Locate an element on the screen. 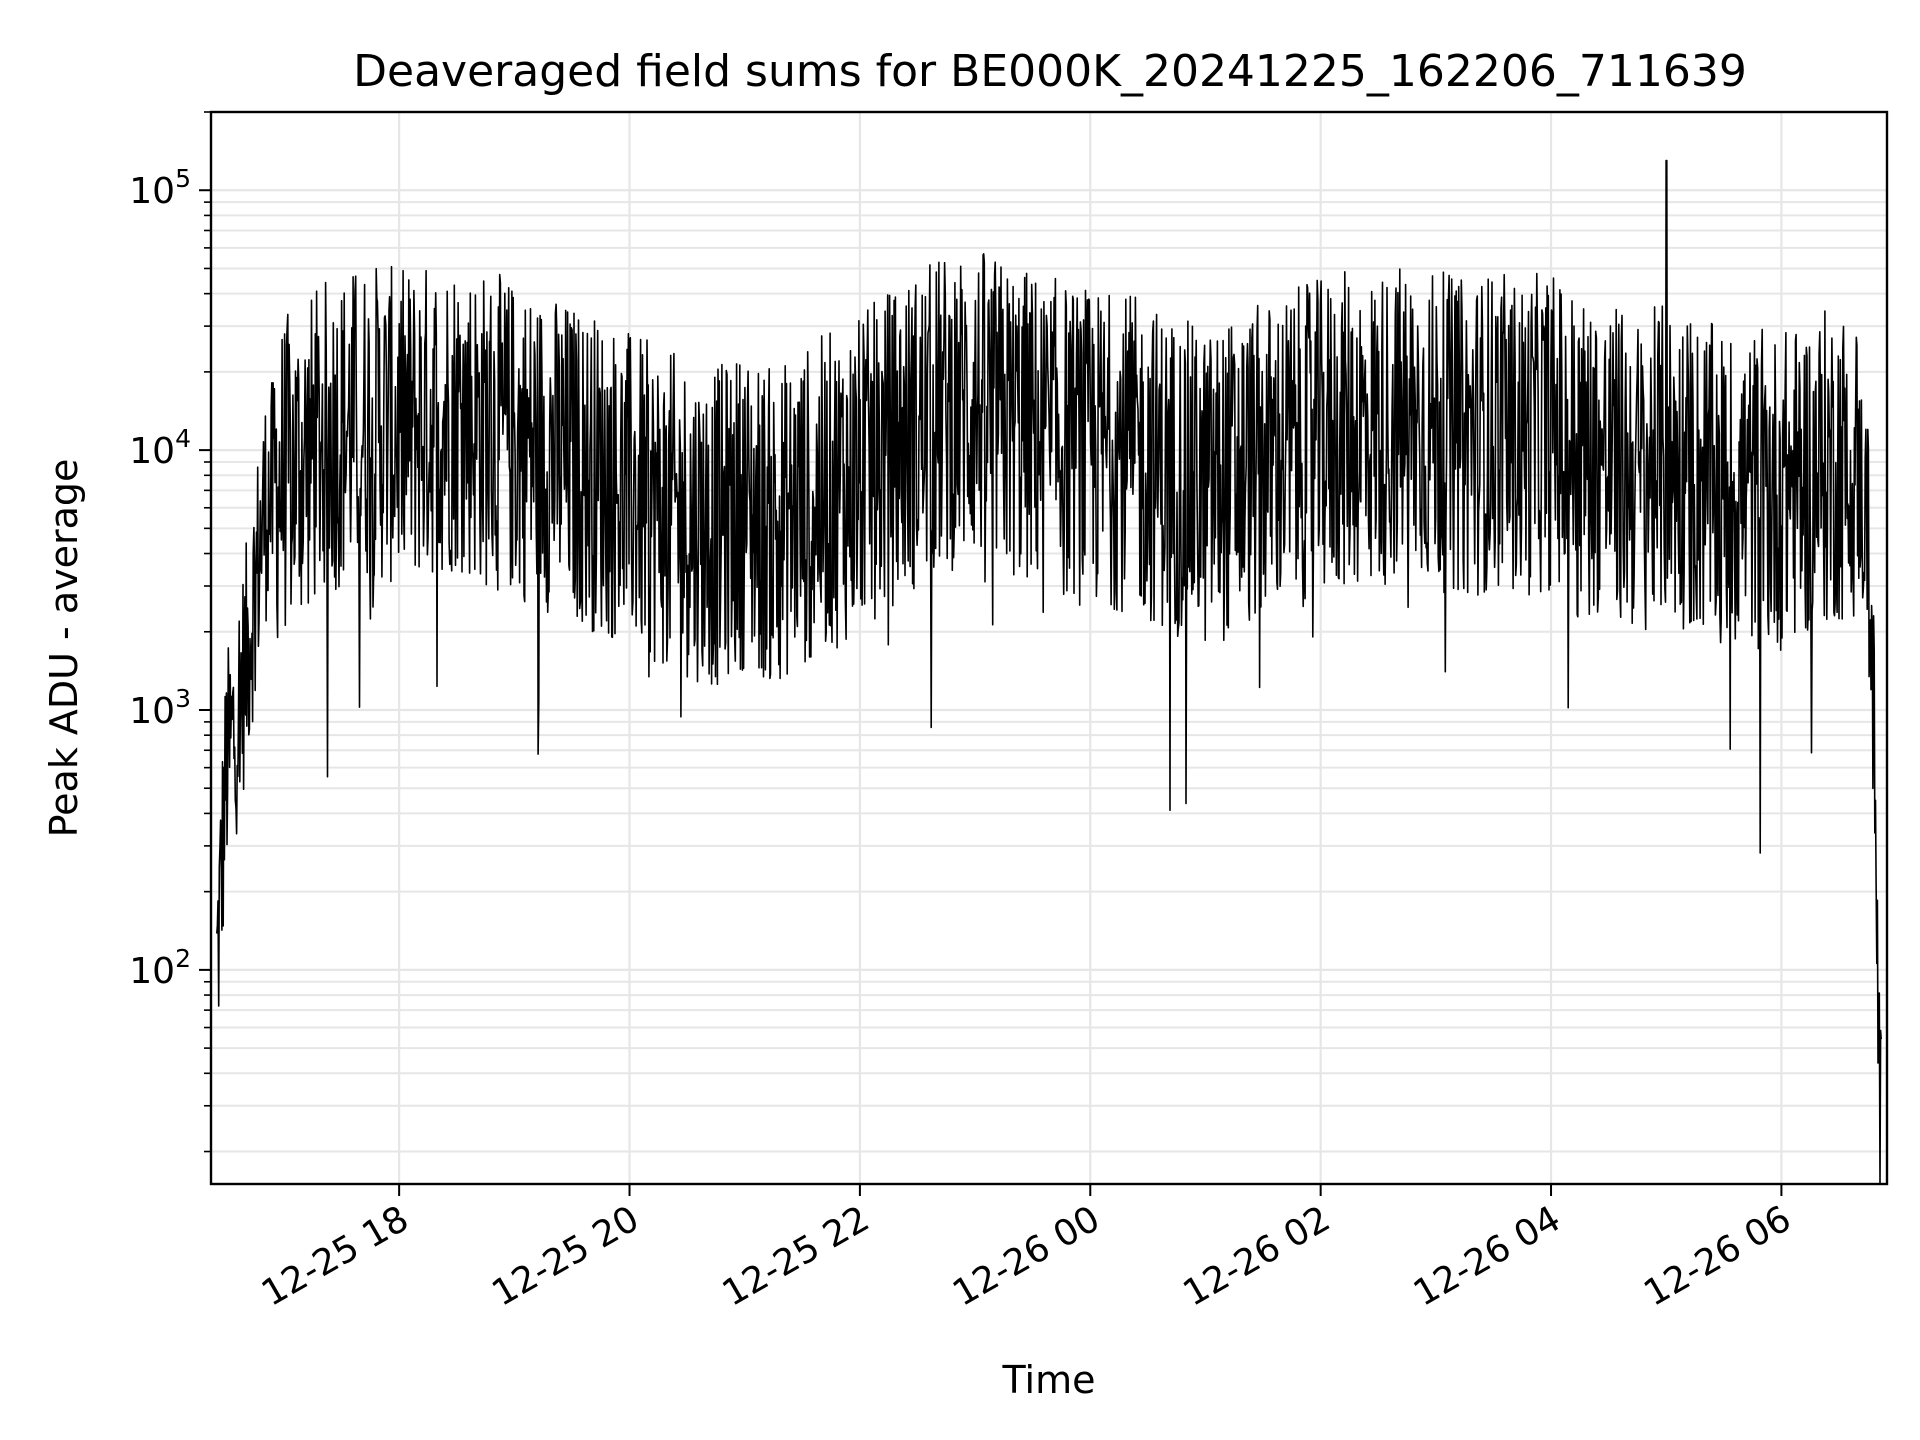 The height and width of the screenshot is (1440, 1920). x-axis-label: Time is located at coordinates (1049, 1380).